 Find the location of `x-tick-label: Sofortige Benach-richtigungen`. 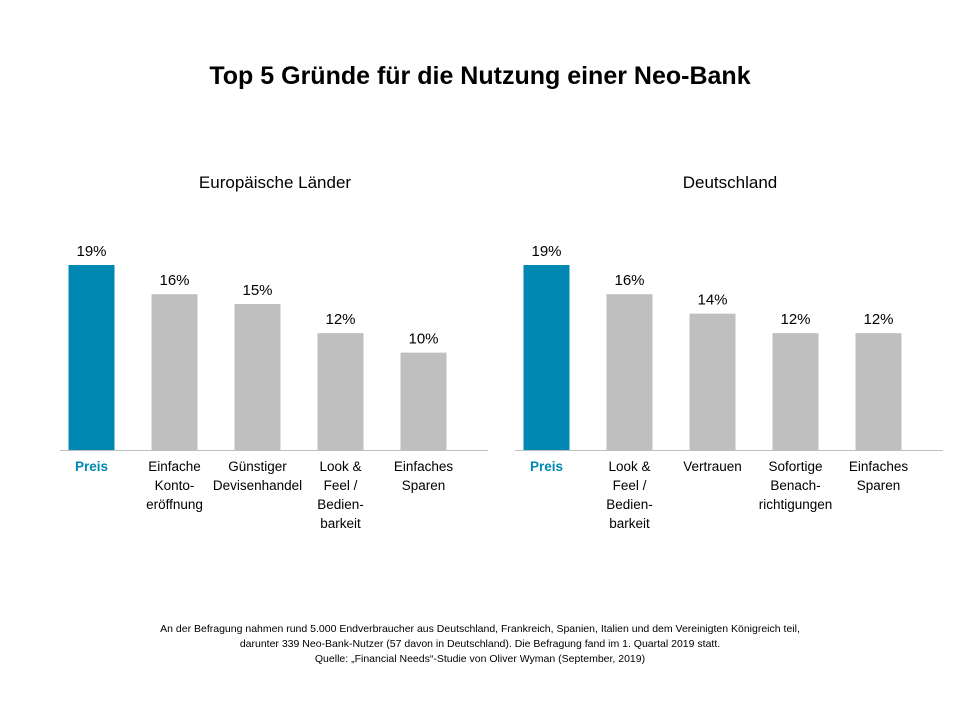

x-tick-label: Sofortige Benach-richtigungen is located at coordinates (796, 485).